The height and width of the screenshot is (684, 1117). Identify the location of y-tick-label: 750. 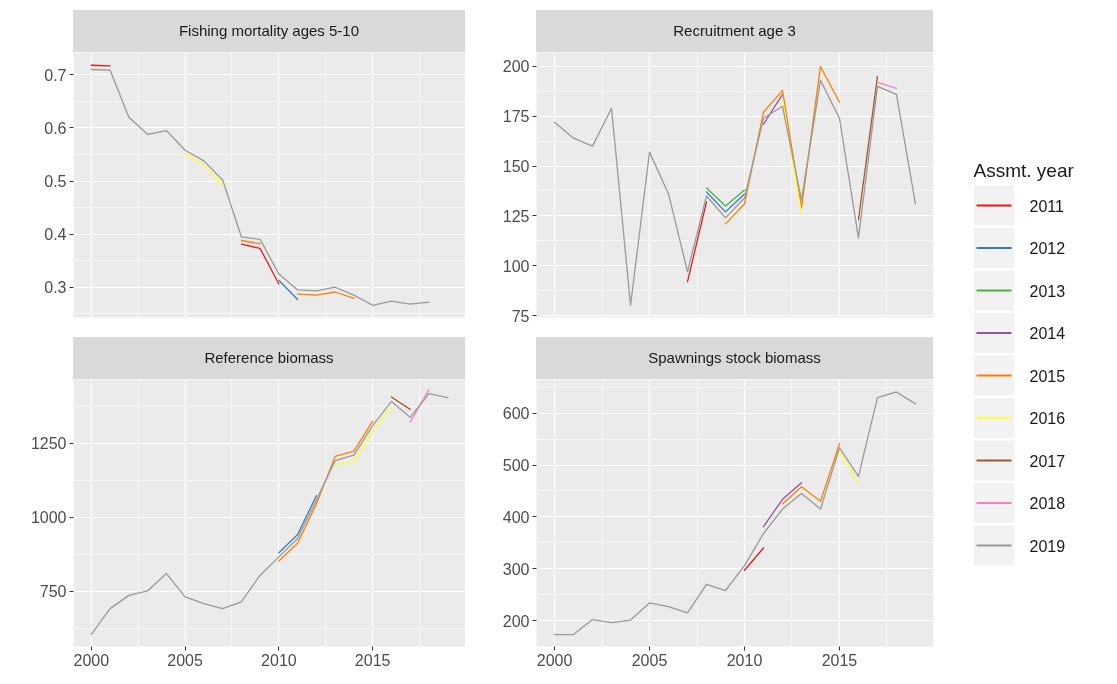
(53, 592).